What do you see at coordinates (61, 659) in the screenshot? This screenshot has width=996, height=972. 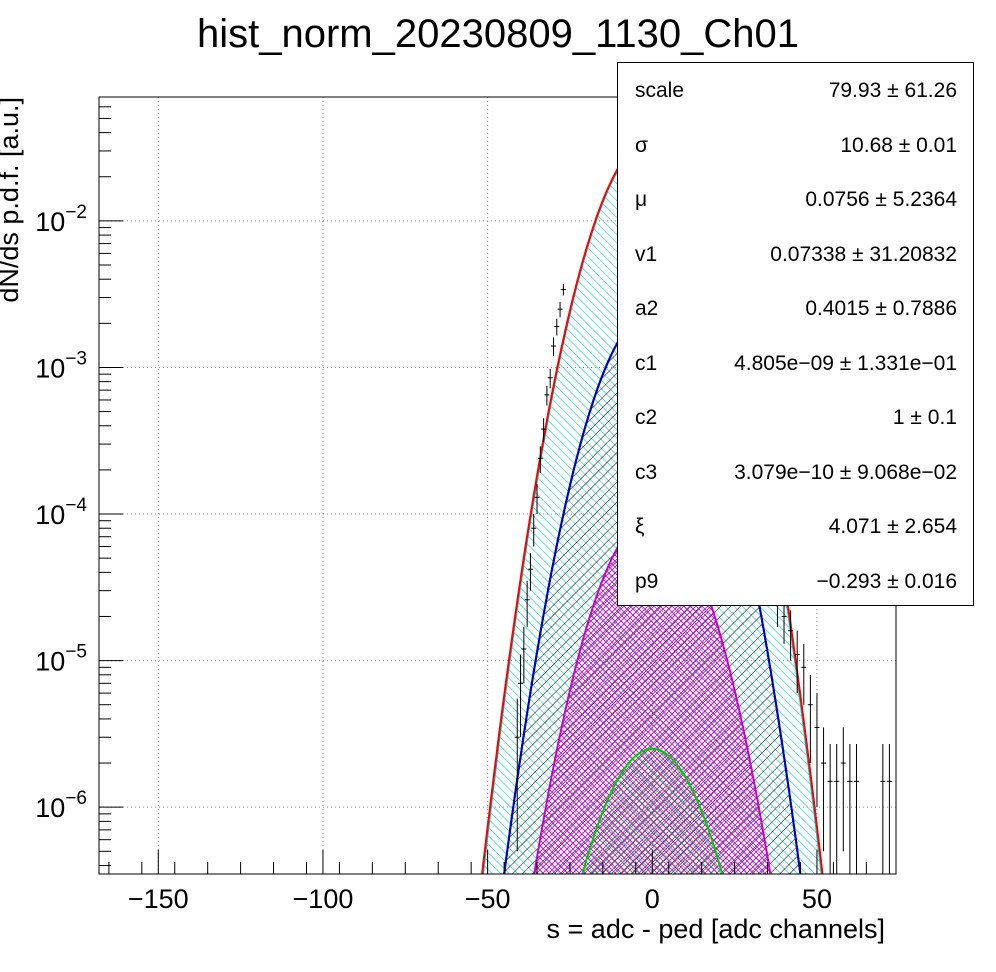 I see `y-tick-label: 10⁻⁵` at bounding box center [61, 659].